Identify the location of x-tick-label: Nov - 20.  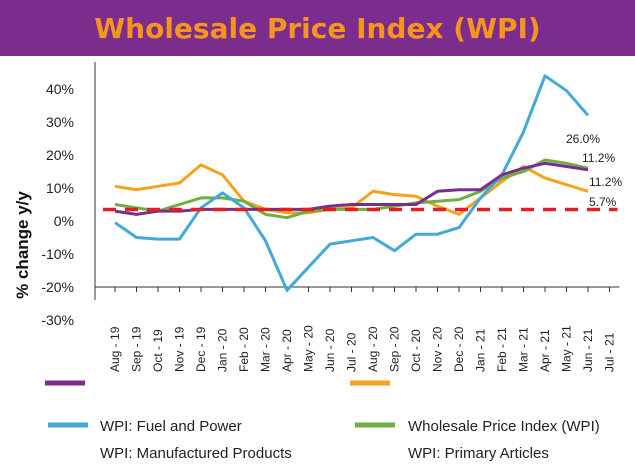
(438, 349).